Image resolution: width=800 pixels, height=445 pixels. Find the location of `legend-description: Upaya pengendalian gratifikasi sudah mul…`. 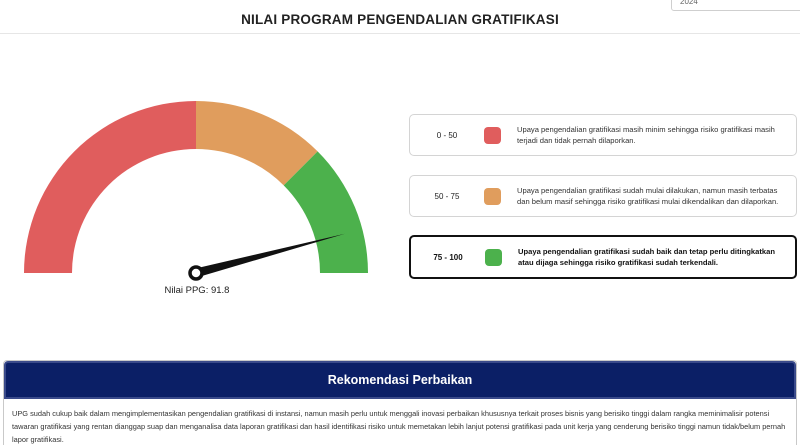

legend-description: Upaya pengendalian gratifikasi sudah mul… is located at coordinates (648, 195).